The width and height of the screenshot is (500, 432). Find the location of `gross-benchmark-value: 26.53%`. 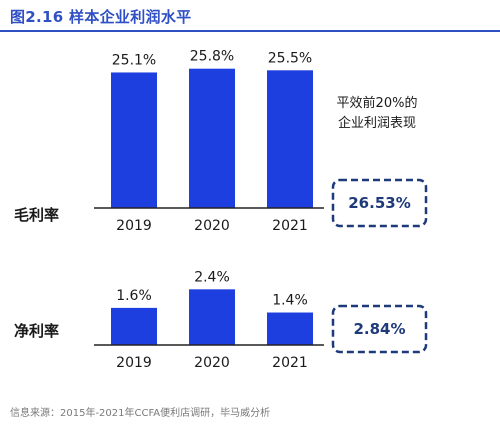

gross-benchmark-value: 26.53% is located at coordinates (379, 203).